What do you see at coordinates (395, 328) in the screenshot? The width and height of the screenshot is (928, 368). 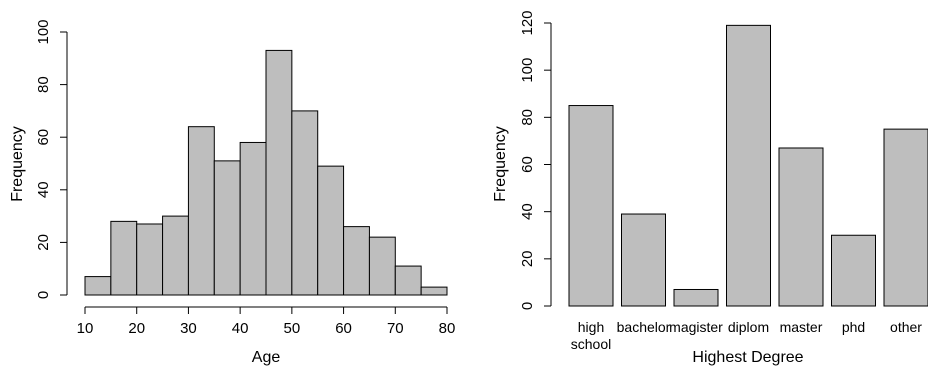 I see `x-tick-label: 70` at bounding box center [395, 328].